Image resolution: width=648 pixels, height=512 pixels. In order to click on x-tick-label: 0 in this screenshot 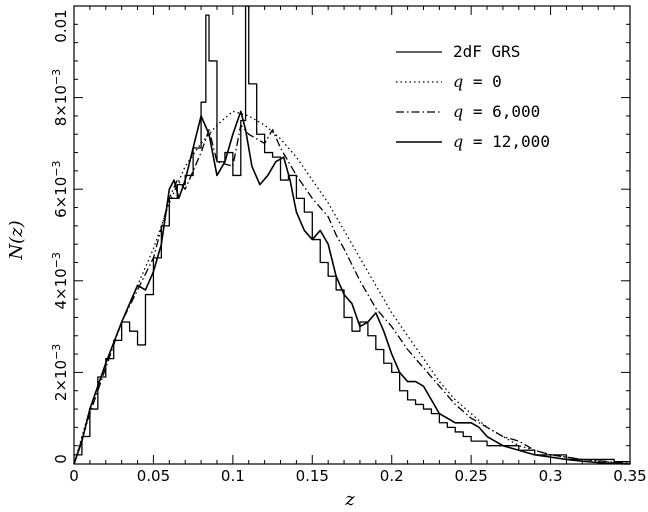, I will do `click(74, 476)`.